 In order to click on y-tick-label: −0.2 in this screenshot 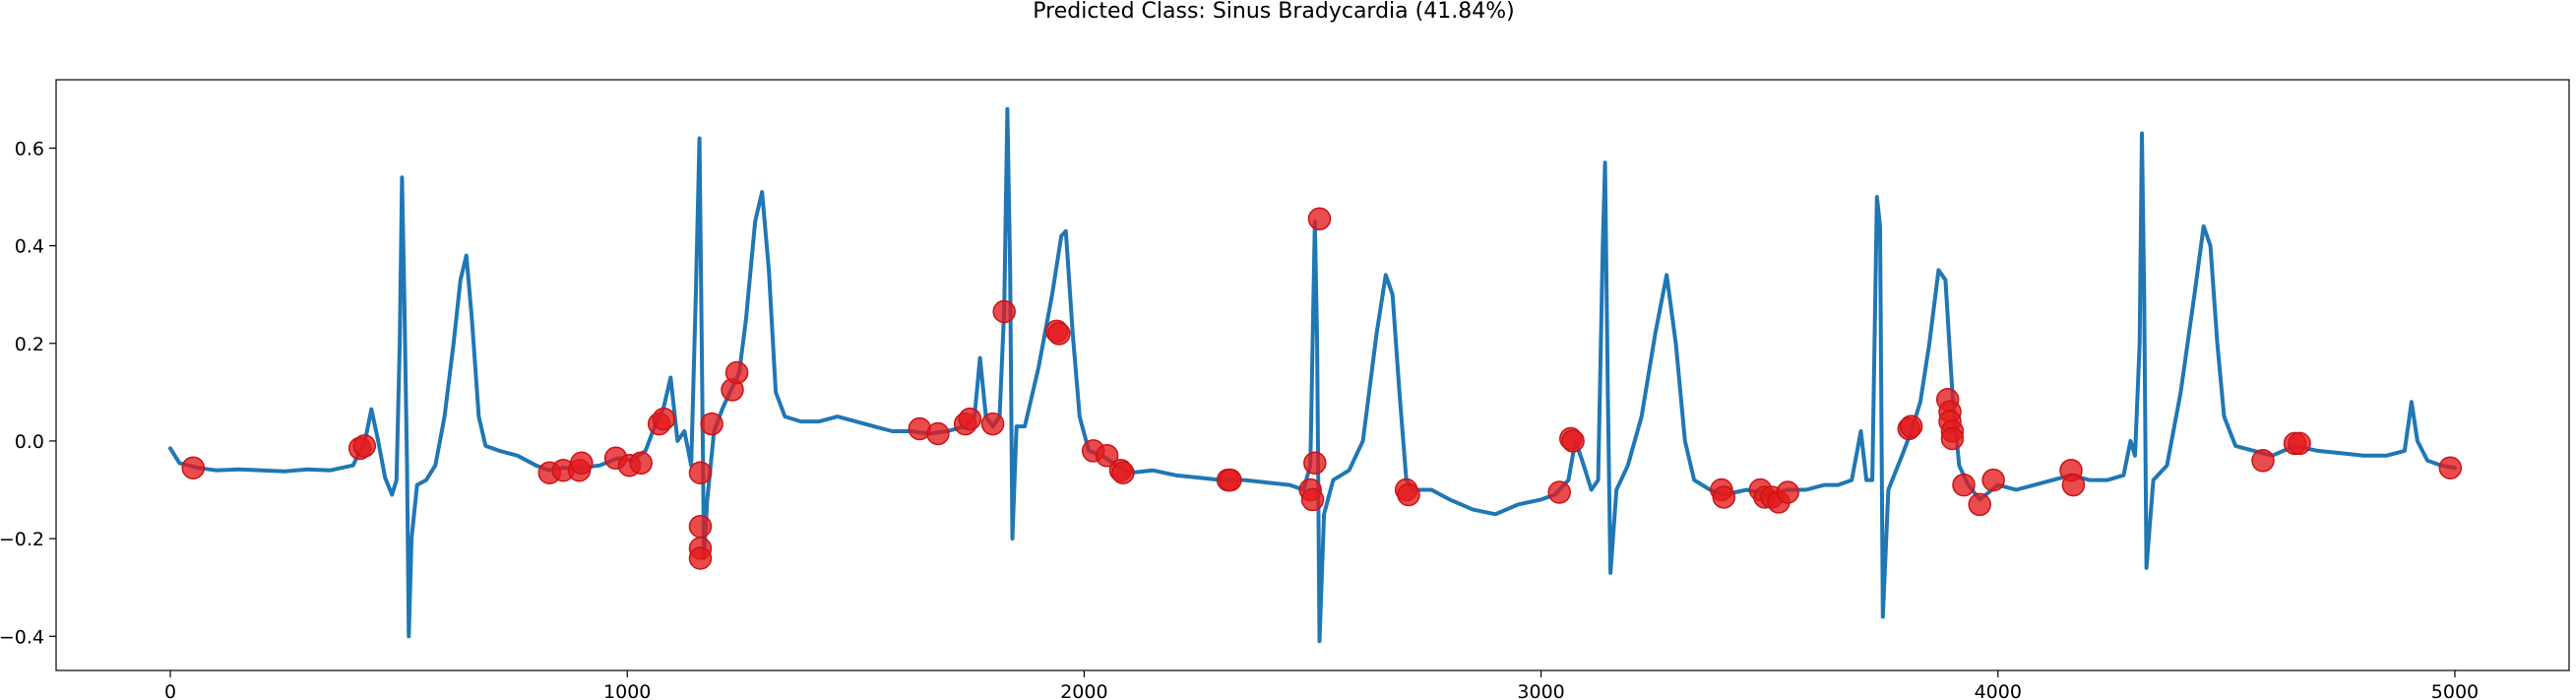, I will do `click(22, 539)`.